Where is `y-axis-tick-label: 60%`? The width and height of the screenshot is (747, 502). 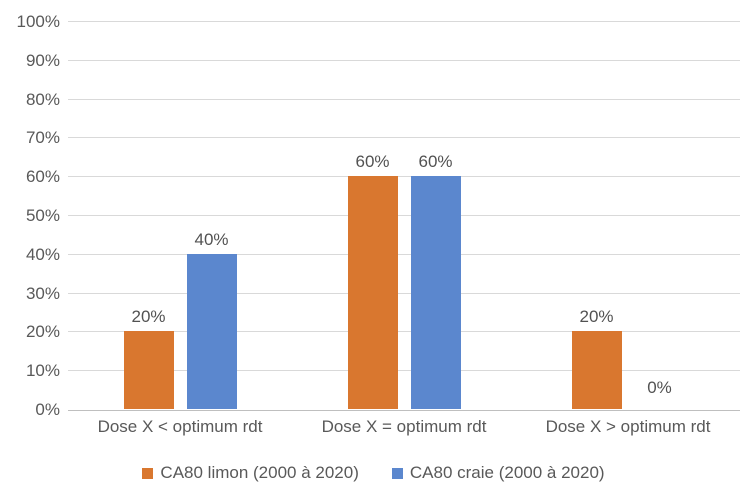
y-axis-tick-label: 60% is located at coordinates (42, 177).